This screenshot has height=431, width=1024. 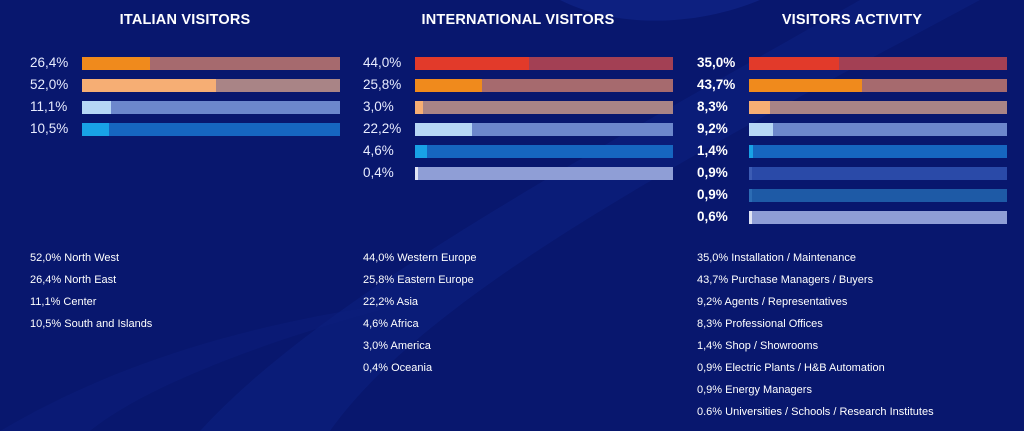 What do you see at coordinates (772, 302) in the screenshot?
I see `legend-item: 9,2% Agents / Representatives` at bounding box center [772, 302].